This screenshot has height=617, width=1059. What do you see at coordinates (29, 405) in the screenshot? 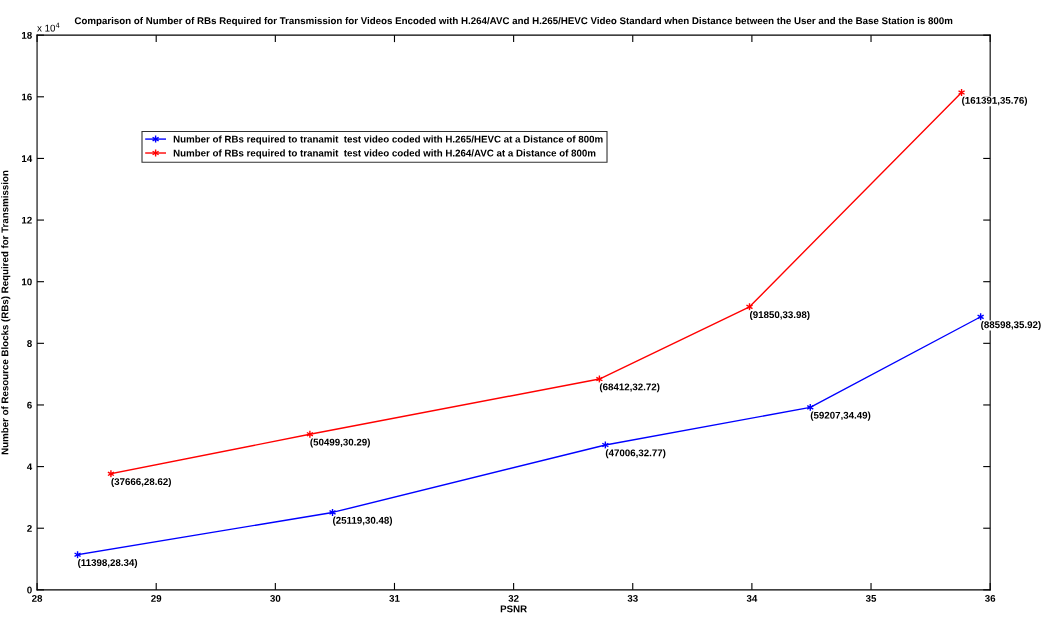
I see `y-tick-label: 6` at bounding box center [29, 405].